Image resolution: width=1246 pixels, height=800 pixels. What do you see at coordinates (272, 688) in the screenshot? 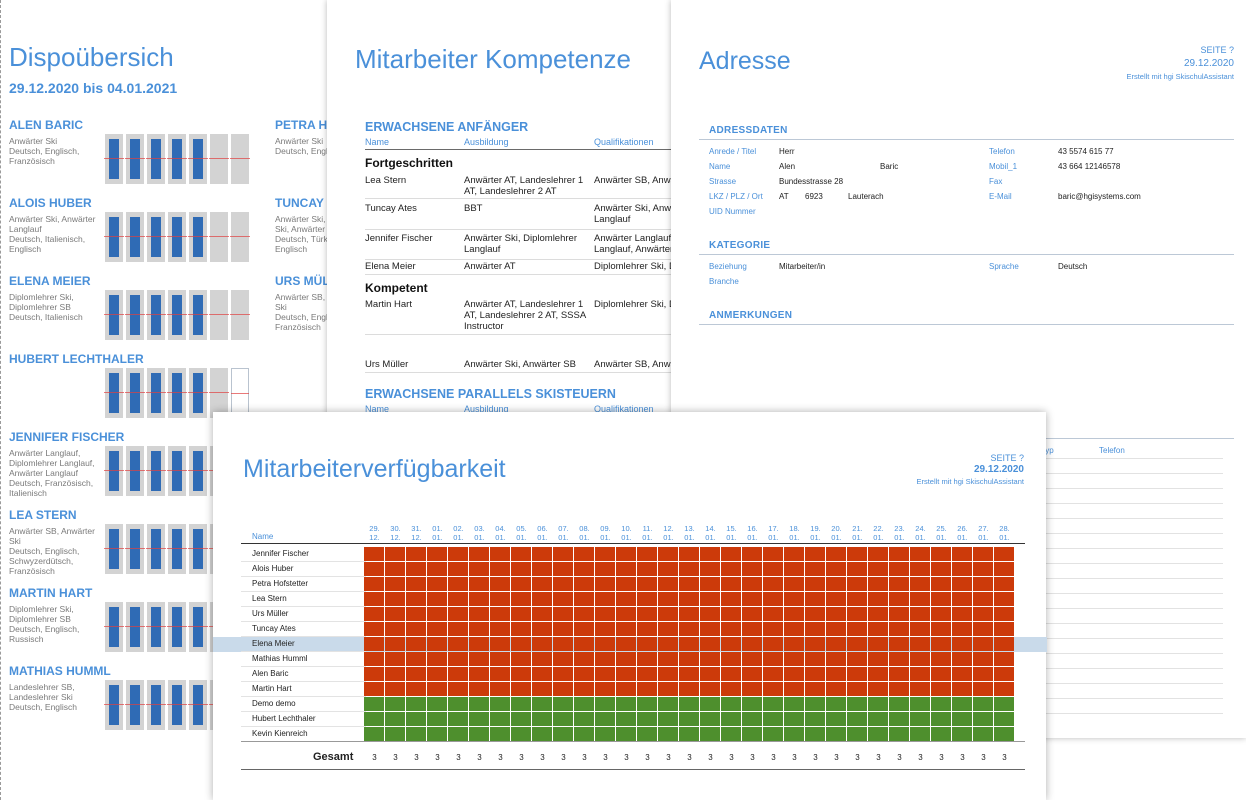
I see `employee-name: Martin Hart` at bounding box center [272, 688].